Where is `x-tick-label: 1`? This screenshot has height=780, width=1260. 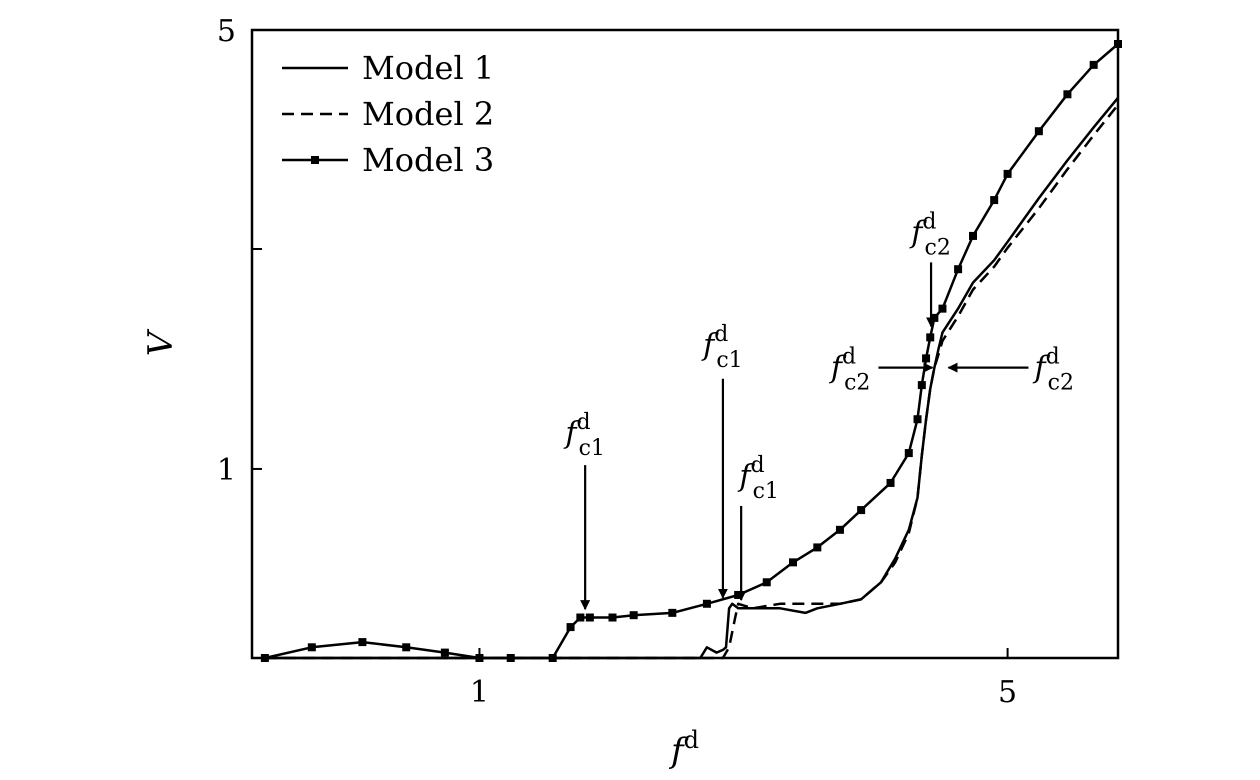 x-tick-label: 1 is located at coordinates (479, 692).